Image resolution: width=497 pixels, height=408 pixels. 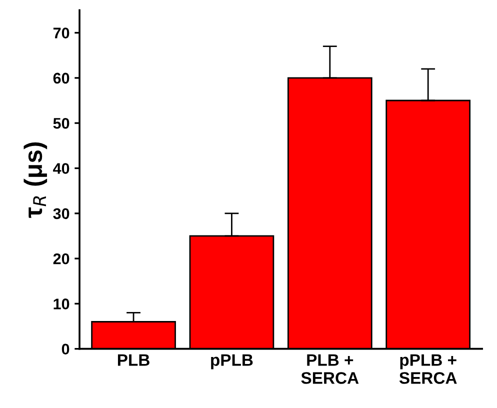 I want to click on x-tick-label: PLB, so click(x=134, y=360).